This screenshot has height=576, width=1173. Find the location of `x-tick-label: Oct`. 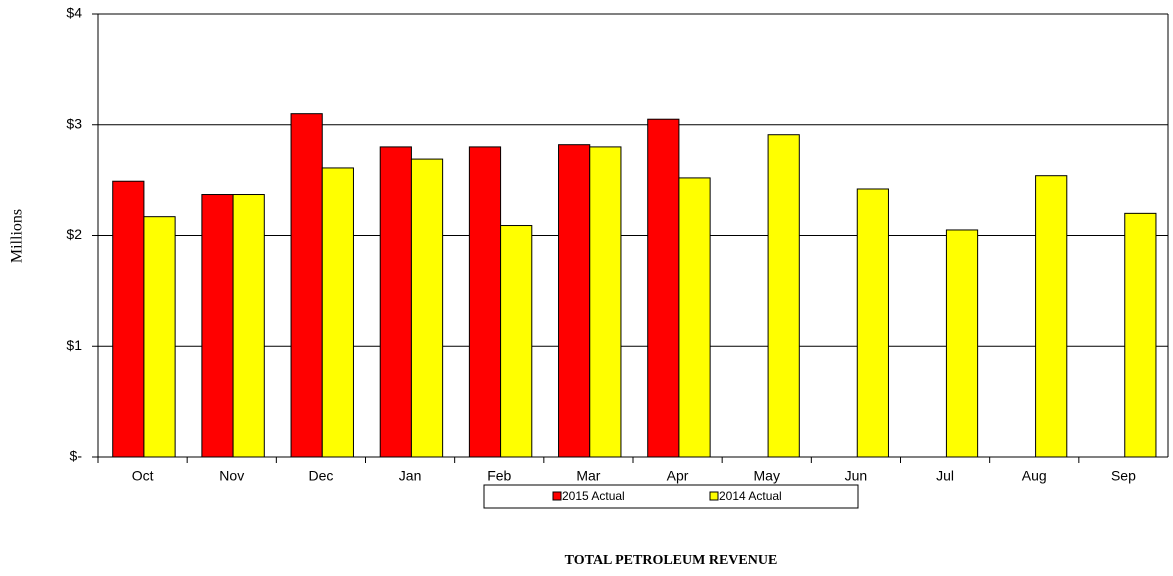

x-tick-label: Oct is located at coordinates (143, 476).